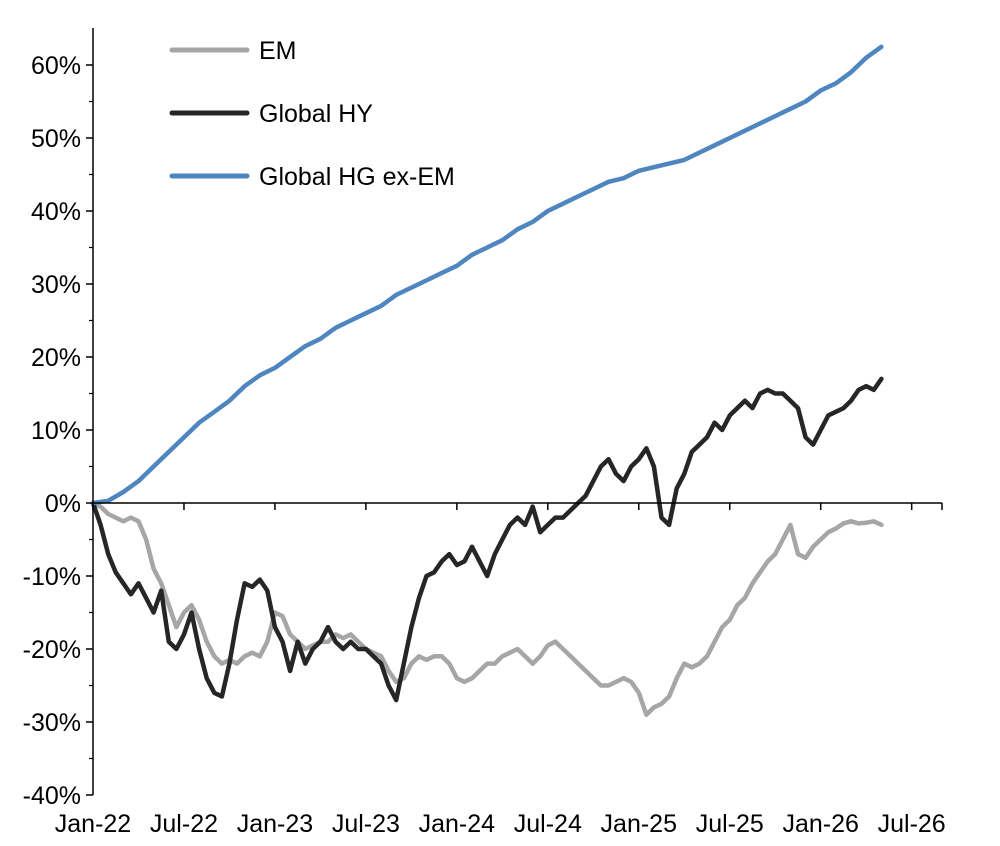 The width and height of the screenshot is (1000, 846). I want to click on x-tick-label: Jan-24, so click(457, 824).